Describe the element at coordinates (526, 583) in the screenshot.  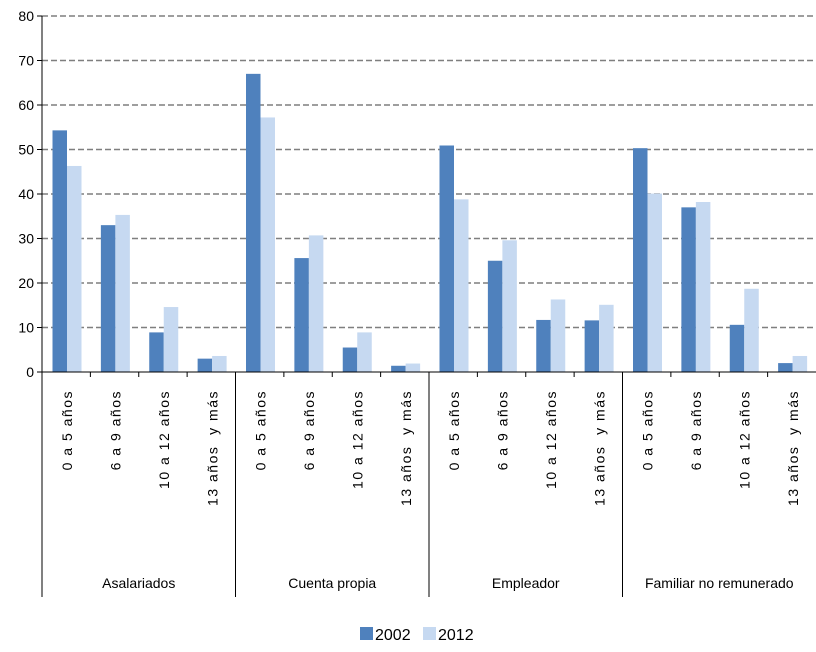
I see `group-label: Empleador` at that location.